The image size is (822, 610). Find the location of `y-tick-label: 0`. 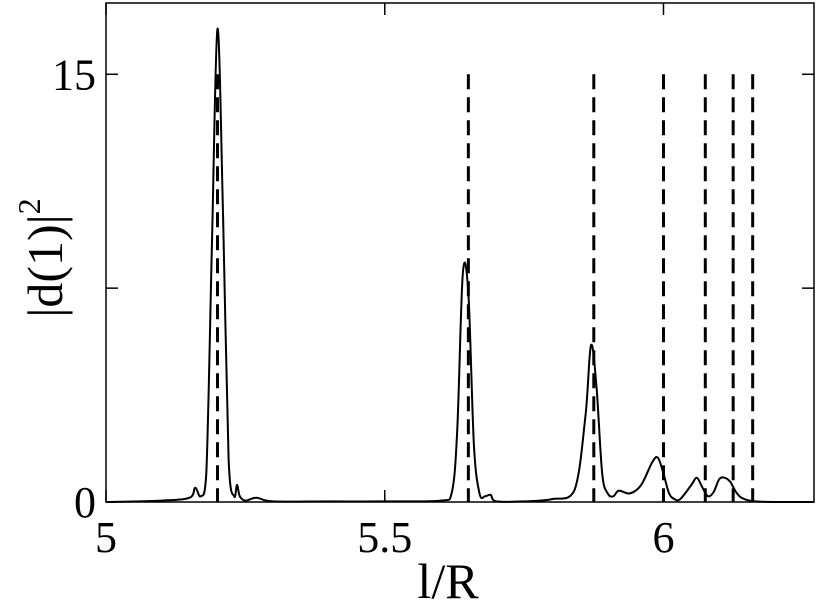

y-tick-label: 0 is located at coordinates (85, 502).